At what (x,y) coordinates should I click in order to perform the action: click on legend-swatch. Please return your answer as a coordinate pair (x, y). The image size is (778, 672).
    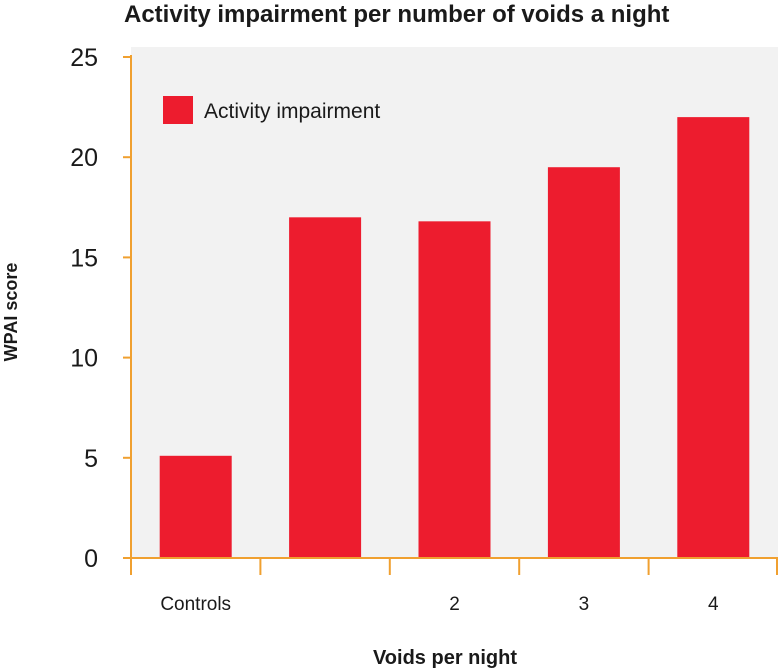
    Looking at the image, I should click on (178, 110).